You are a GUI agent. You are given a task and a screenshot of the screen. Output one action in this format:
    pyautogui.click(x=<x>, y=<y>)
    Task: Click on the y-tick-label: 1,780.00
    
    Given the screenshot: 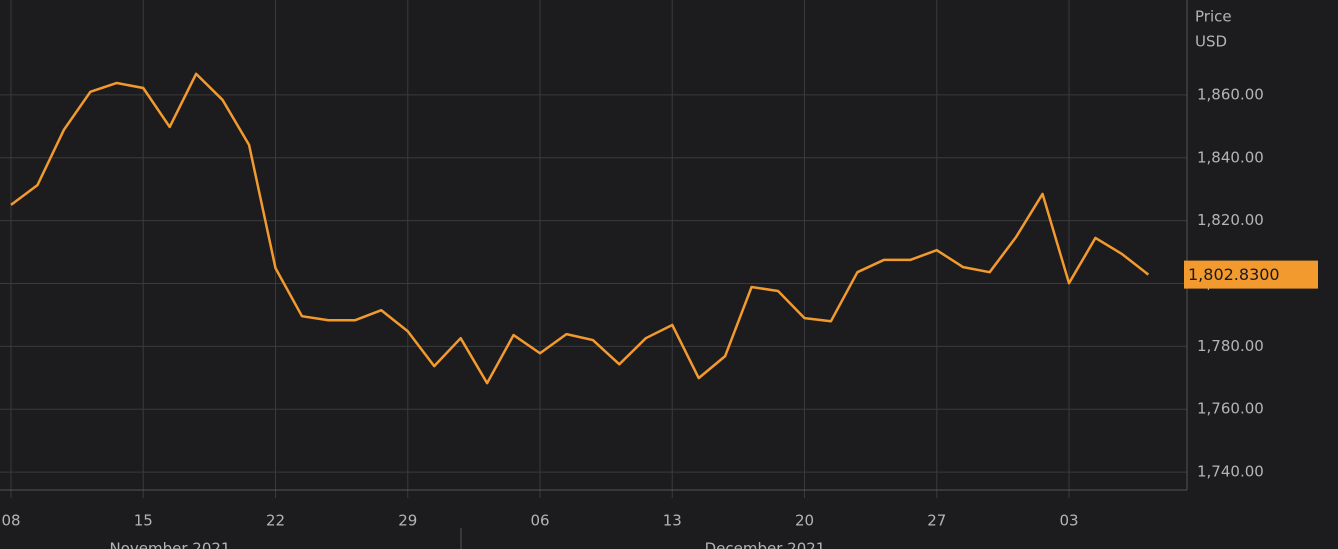 What is the action you would take?
    pyautogui.click(x=1230, y=346)
    